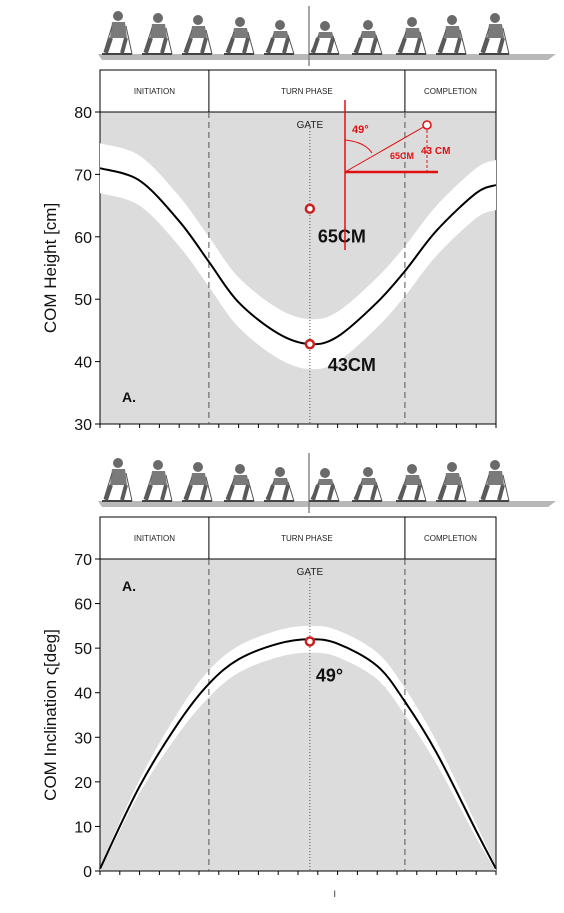 The image size is (564, 913). I want to click on inset-hypotenuse, so click(386, 148).